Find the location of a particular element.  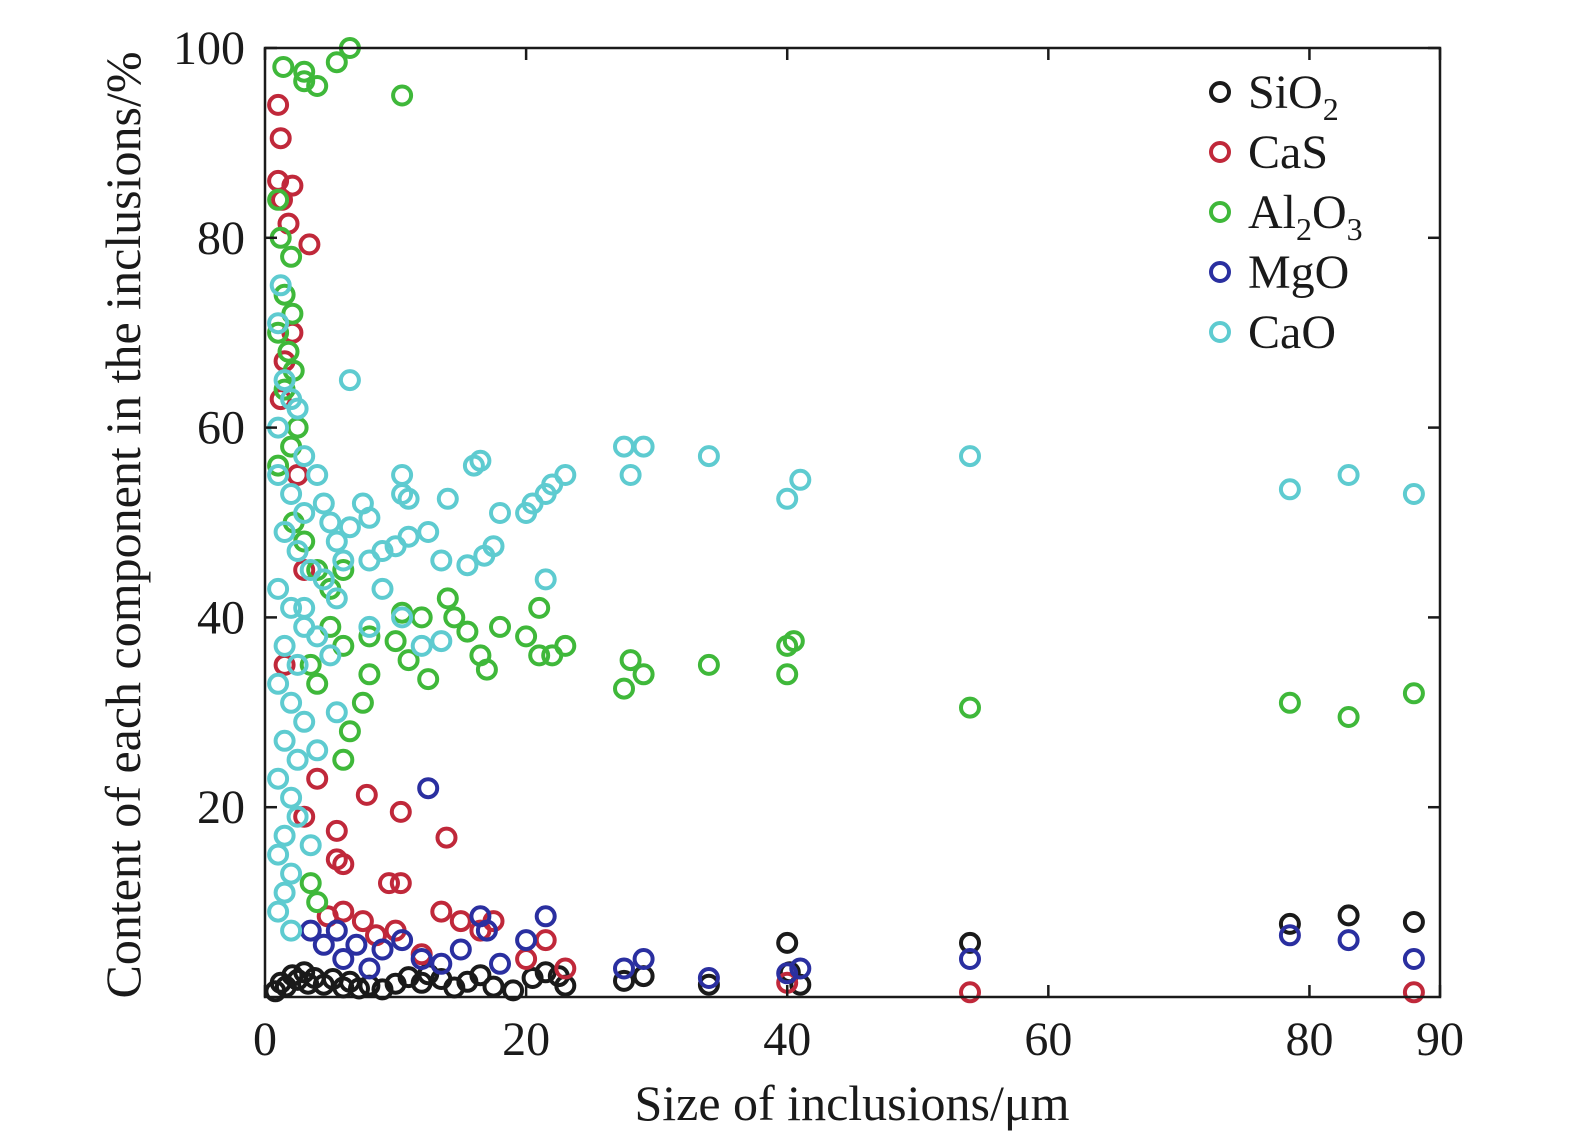

x-axis-title: Size of inclusions/μm is located at coordinates (851, 1103).